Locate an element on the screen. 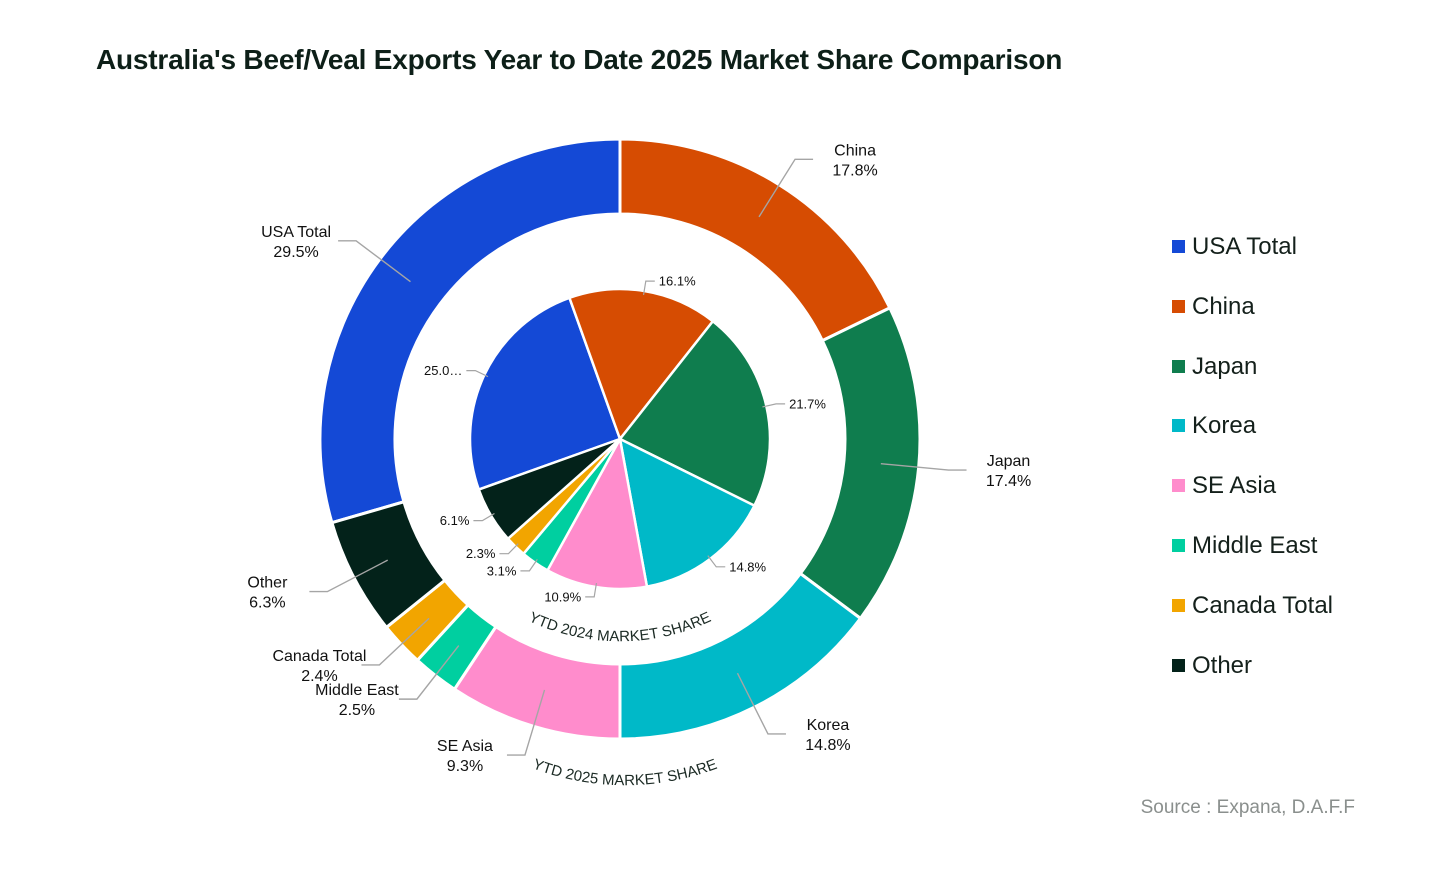  outer-leader-china is located at coordinates (786, 188).